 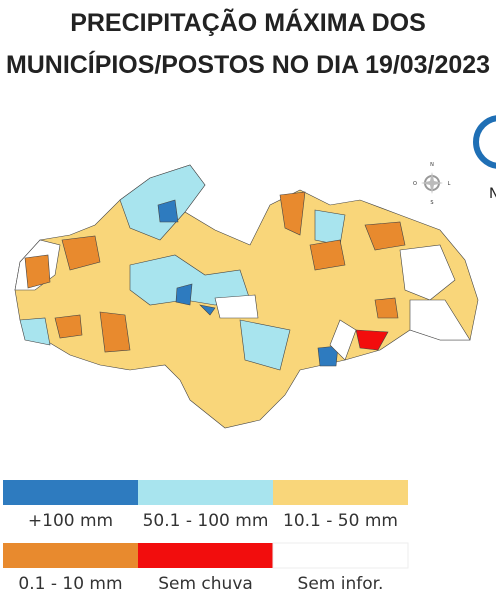 I want to click on compass-label: N, so click(x=432, y=165).